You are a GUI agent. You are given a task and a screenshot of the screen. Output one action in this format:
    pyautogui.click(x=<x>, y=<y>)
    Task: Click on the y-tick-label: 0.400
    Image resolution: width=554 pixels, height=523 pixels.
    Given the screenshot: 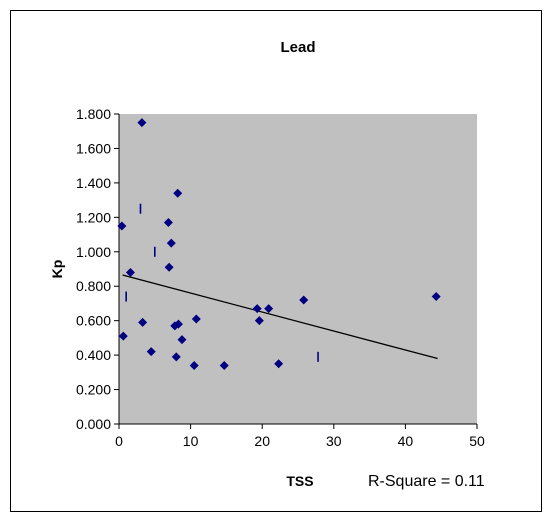 What is the action you would take?
    pyautogui.click(x=93, y=355)
    